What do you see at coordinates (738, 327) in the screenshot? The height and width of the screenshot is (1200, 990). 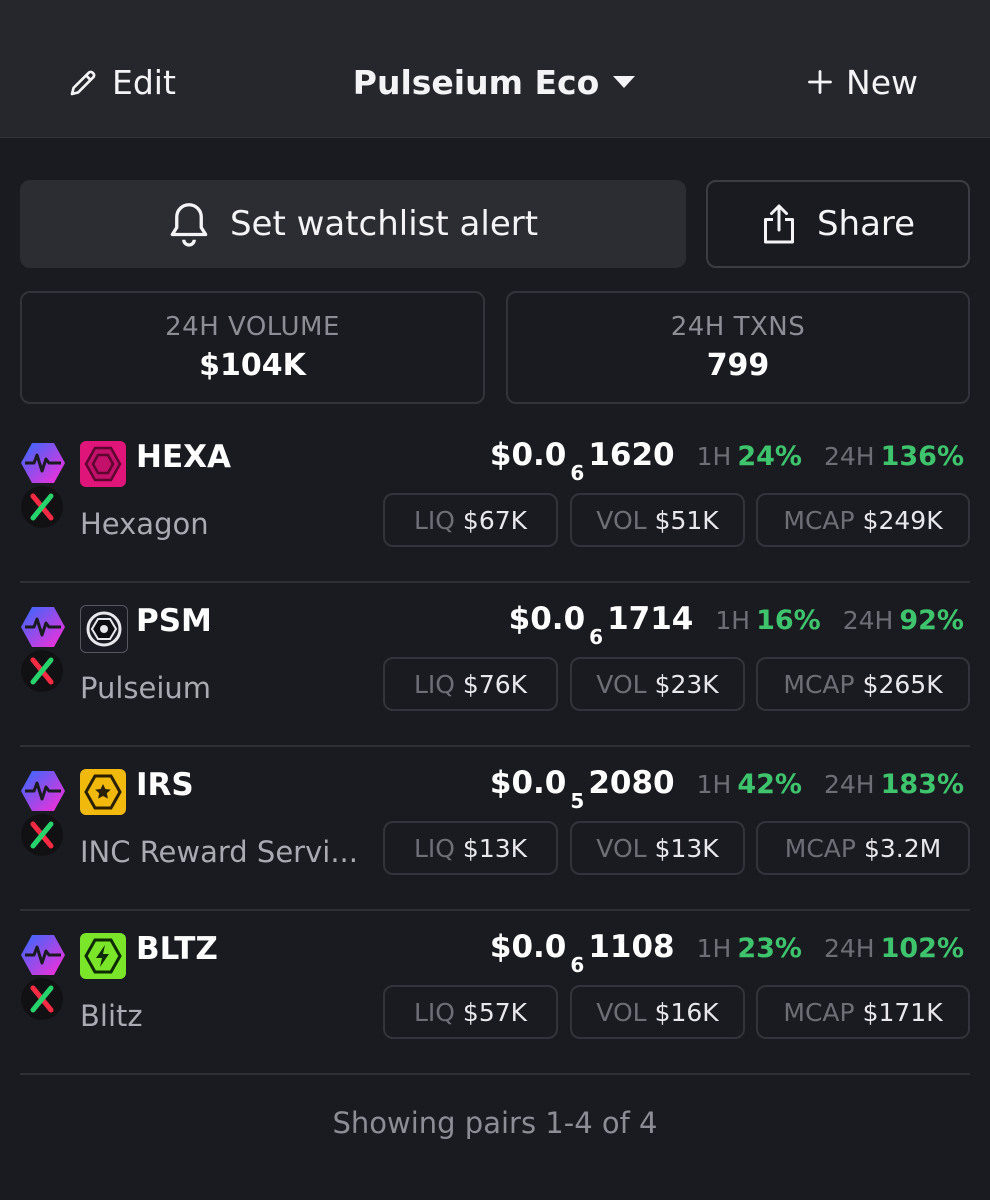 I see `txns-label: 24H TXNS` at bounding box center [738, 327].